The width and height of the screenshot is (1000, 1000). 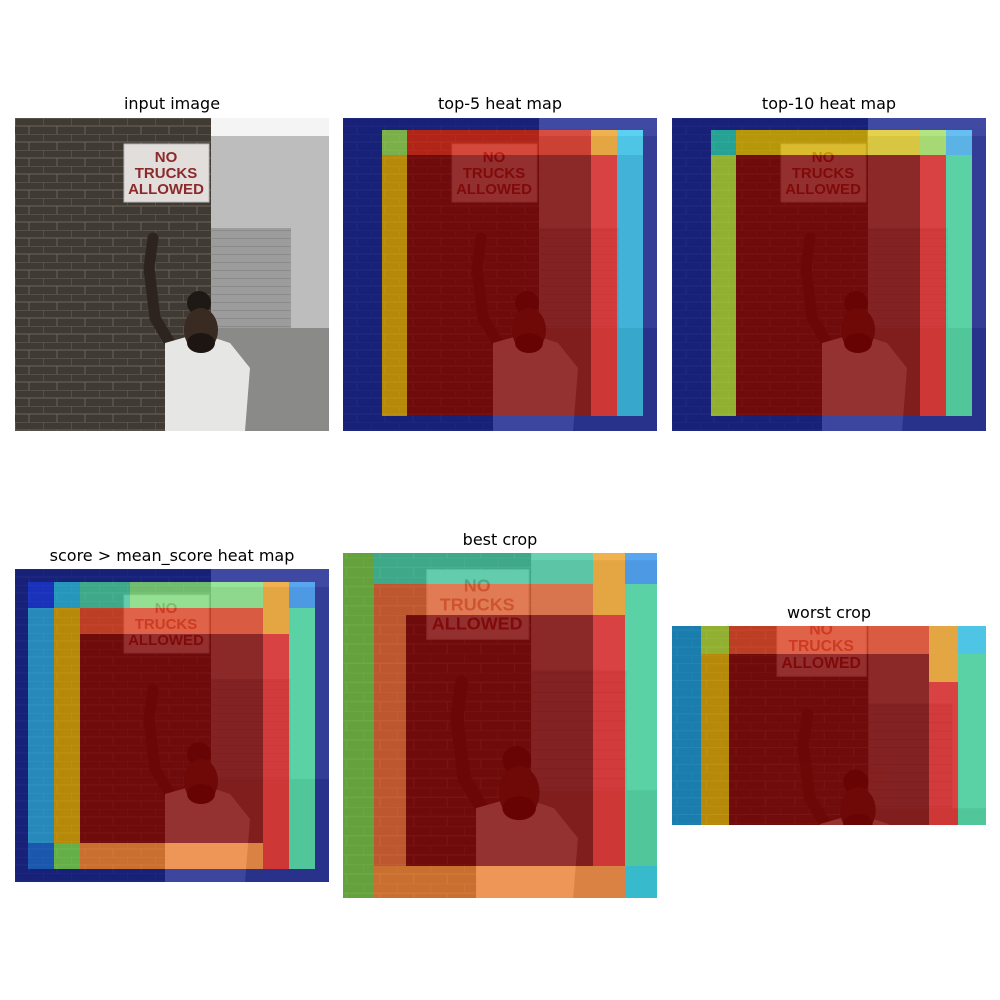 I want to click on panel: best crop, so click(x=500, y=714).